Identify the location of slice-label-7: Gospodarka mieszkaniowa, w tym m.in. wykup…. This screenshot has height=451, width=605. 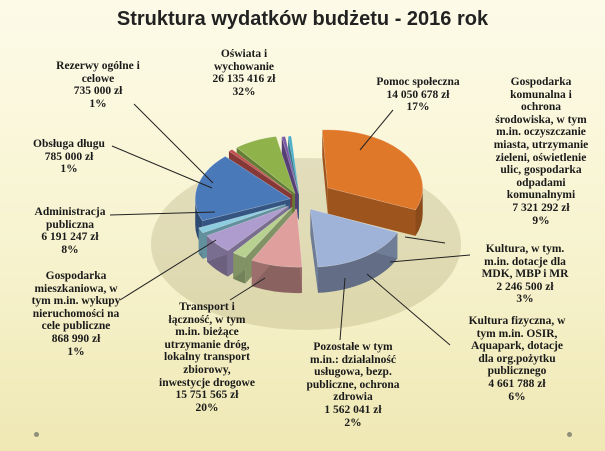
(76, 314).